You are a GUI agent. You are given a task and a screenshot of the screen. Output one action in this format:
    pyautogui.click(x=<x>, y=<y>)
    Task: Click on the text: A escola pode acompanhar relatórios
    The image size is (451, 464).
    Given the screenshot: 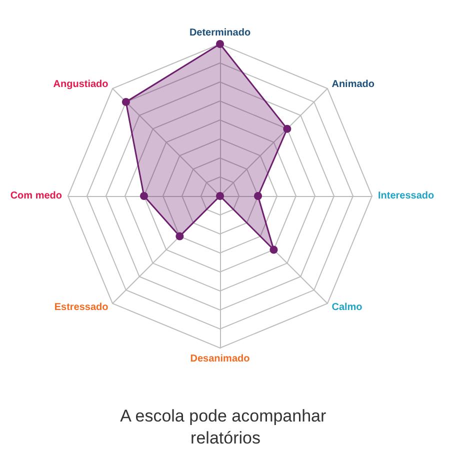 What is the action you would take?
    pyautogui.click(x=225, y=427)
    